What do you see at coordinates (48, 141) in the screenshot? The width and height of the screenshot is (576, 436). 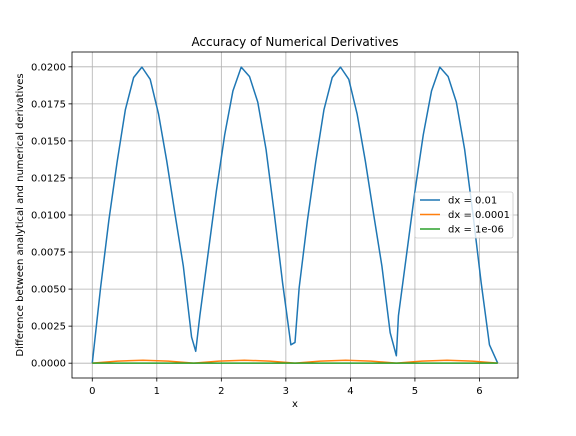 I see `y-tick-label: 0.0150` at bounding box center [48, 141].